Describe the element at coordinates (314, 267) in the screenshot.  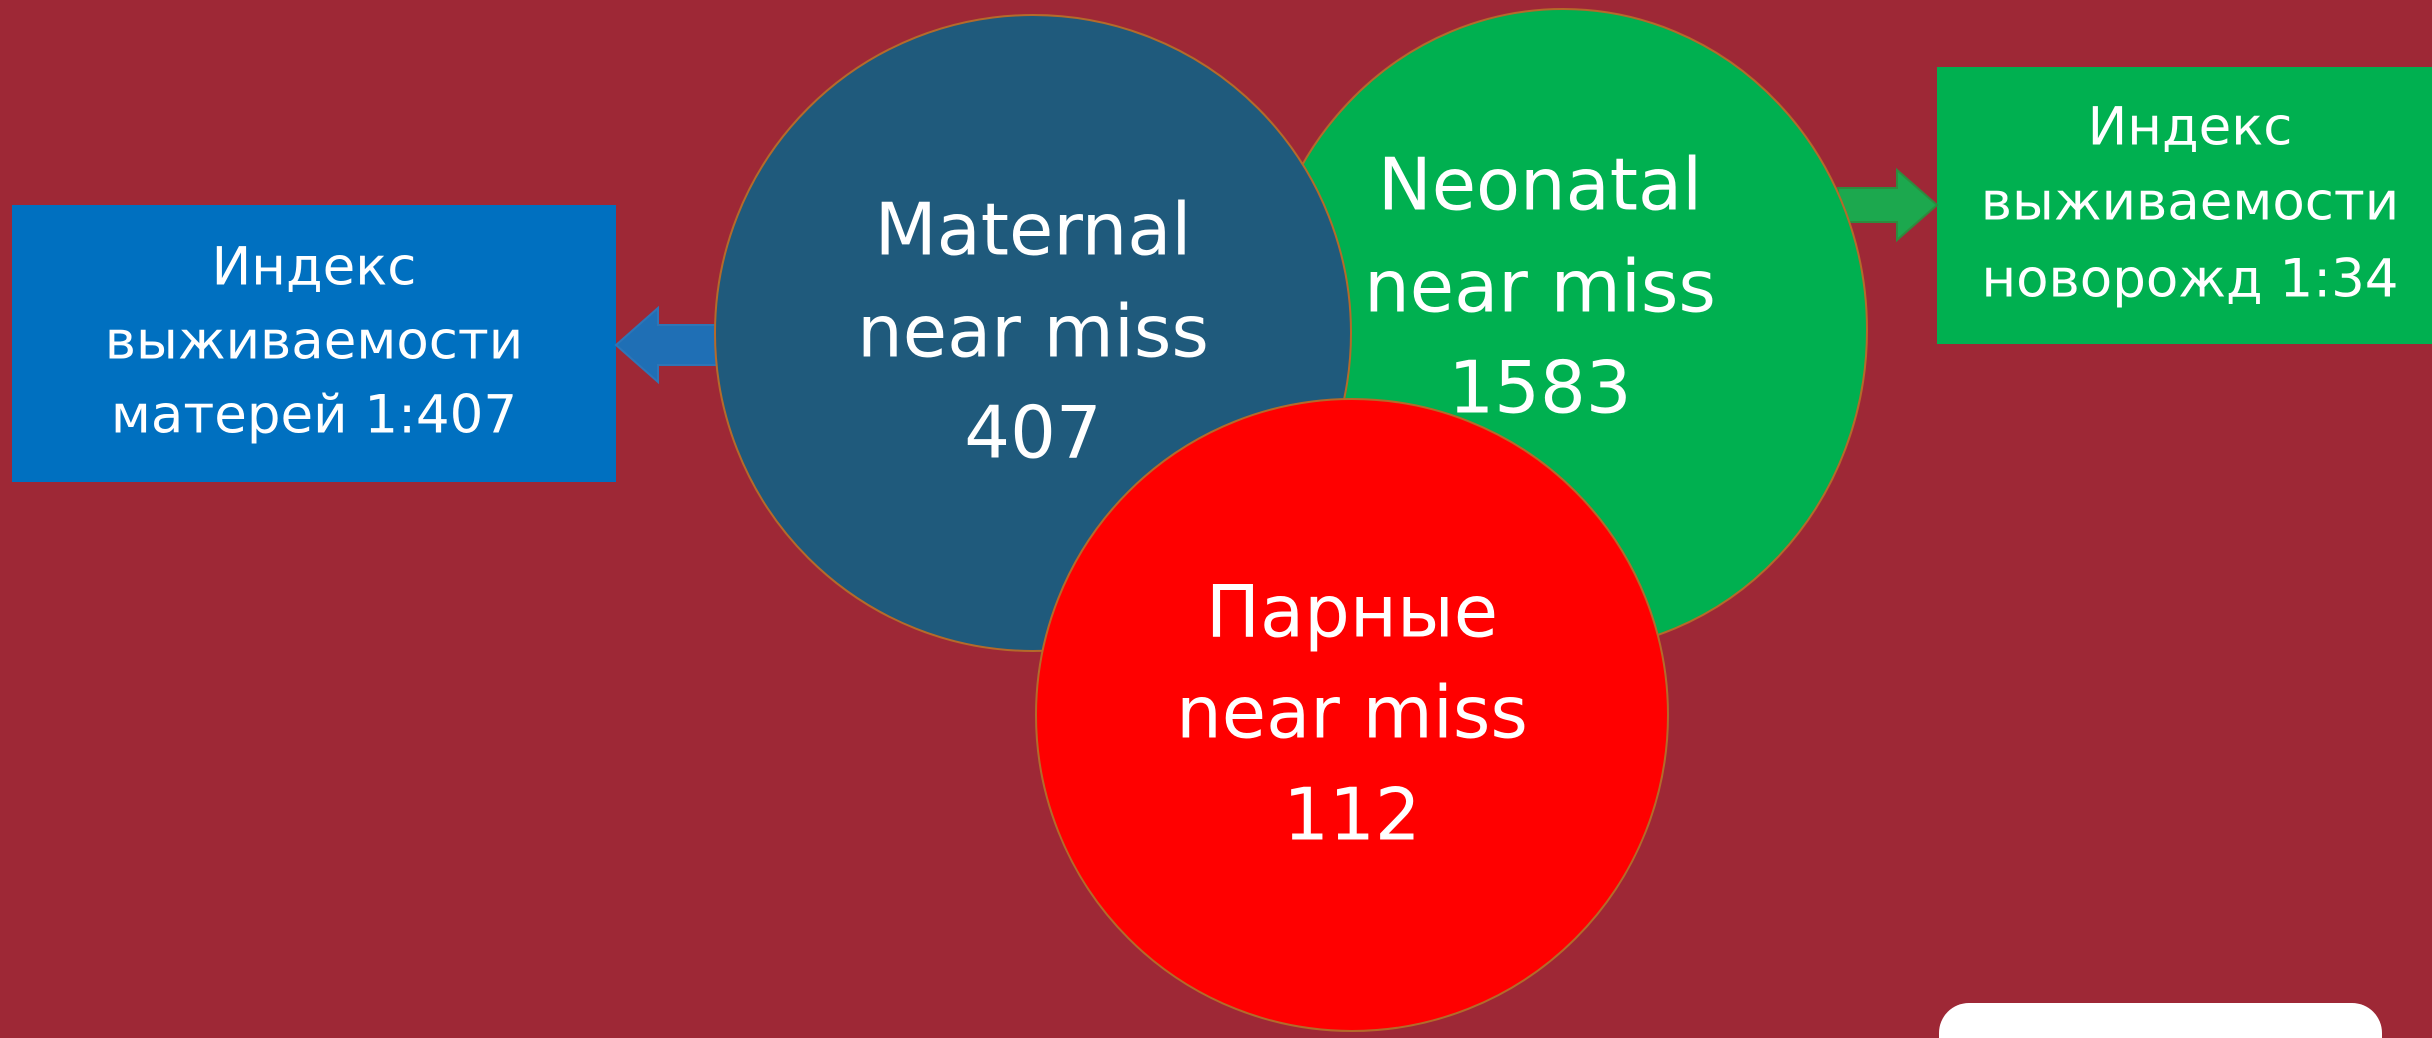
I see `left-box-line: Индекс` at that location.